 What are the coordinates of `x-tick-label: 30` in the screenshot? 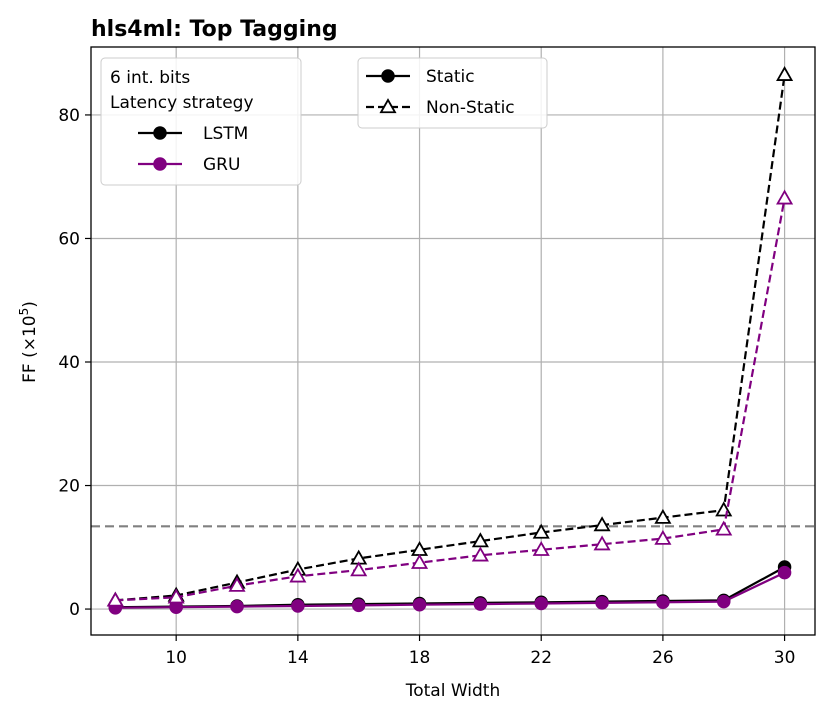 It's located at (785, 658).